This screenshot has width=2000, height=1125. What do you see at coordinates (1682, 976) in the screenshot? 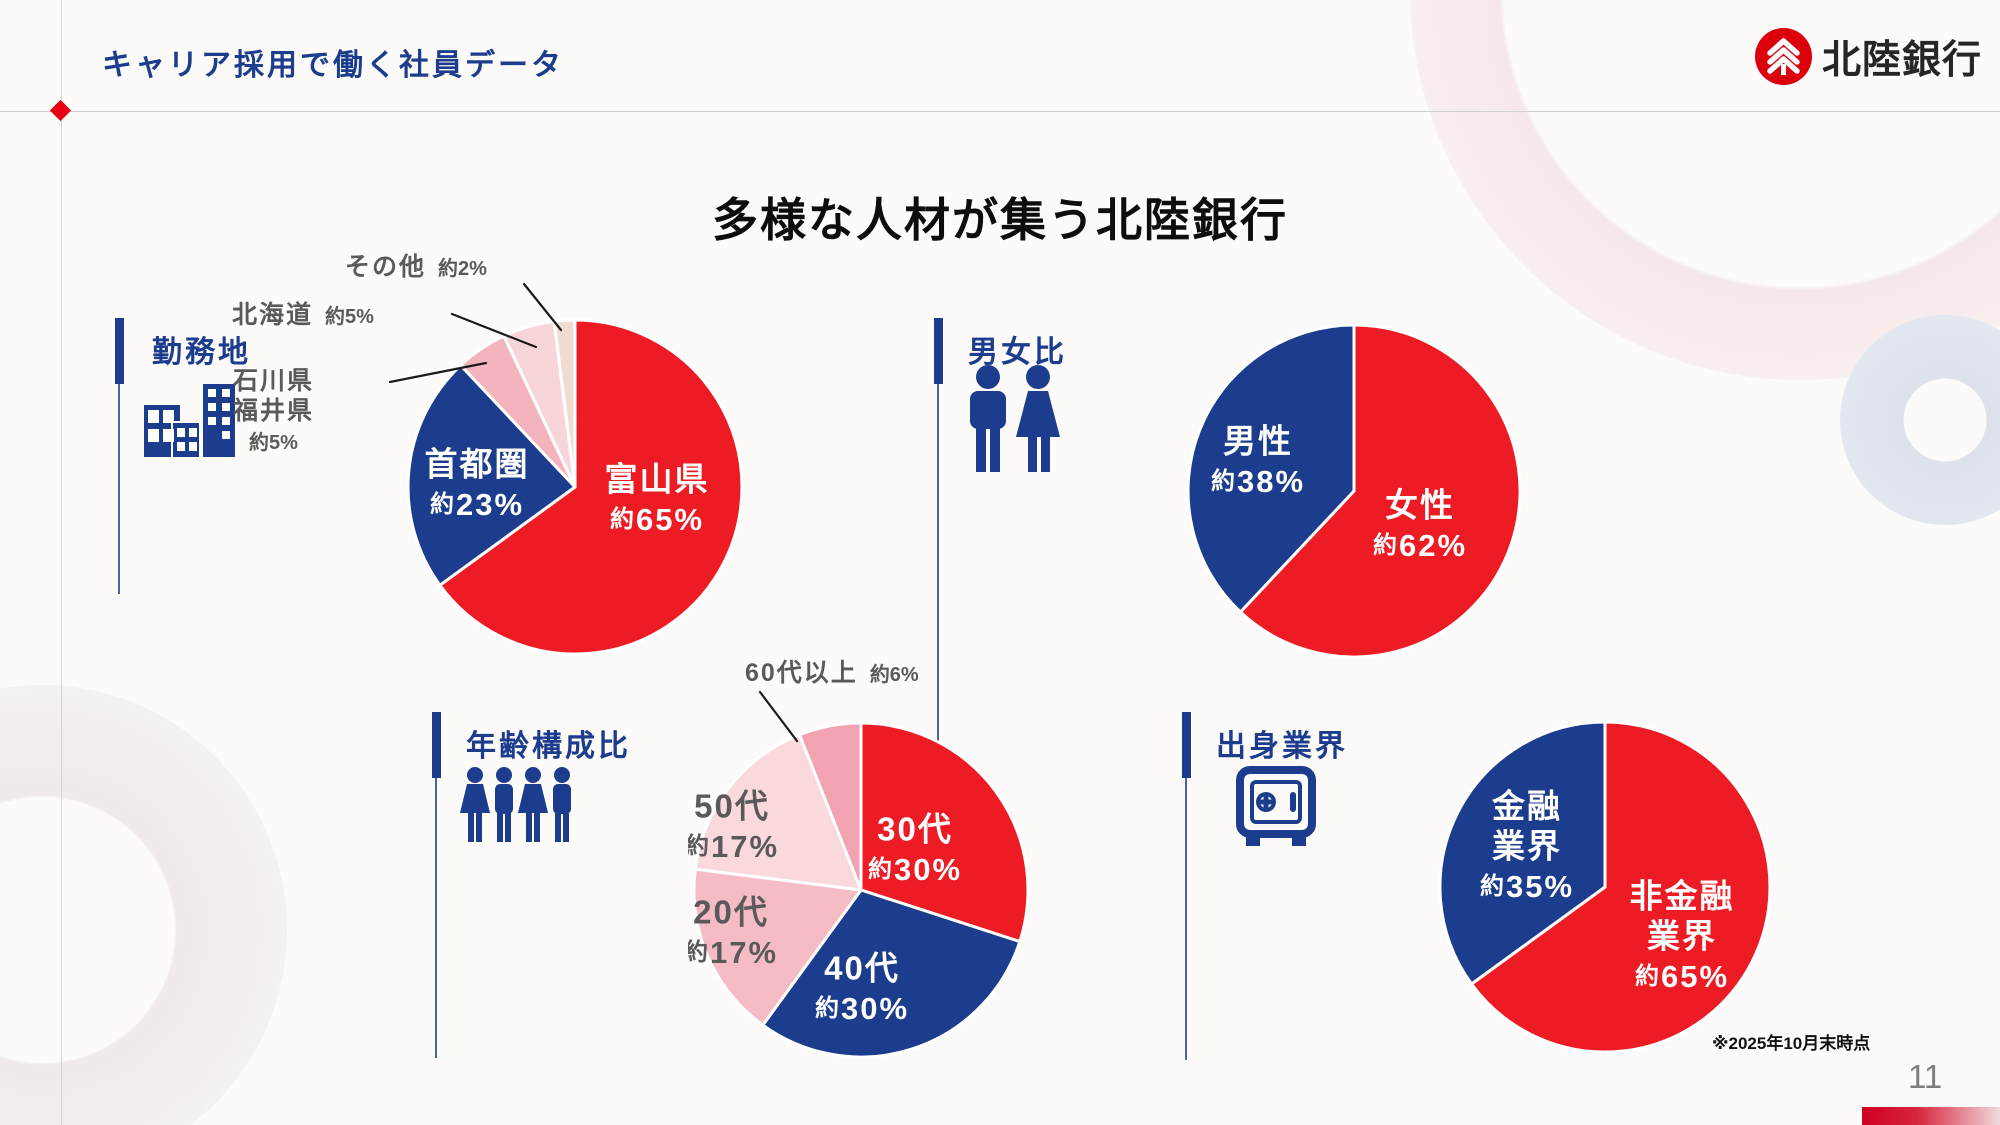
I see `pie-label-industry-0-2: 約65%` at bounding box center [1682, 976].